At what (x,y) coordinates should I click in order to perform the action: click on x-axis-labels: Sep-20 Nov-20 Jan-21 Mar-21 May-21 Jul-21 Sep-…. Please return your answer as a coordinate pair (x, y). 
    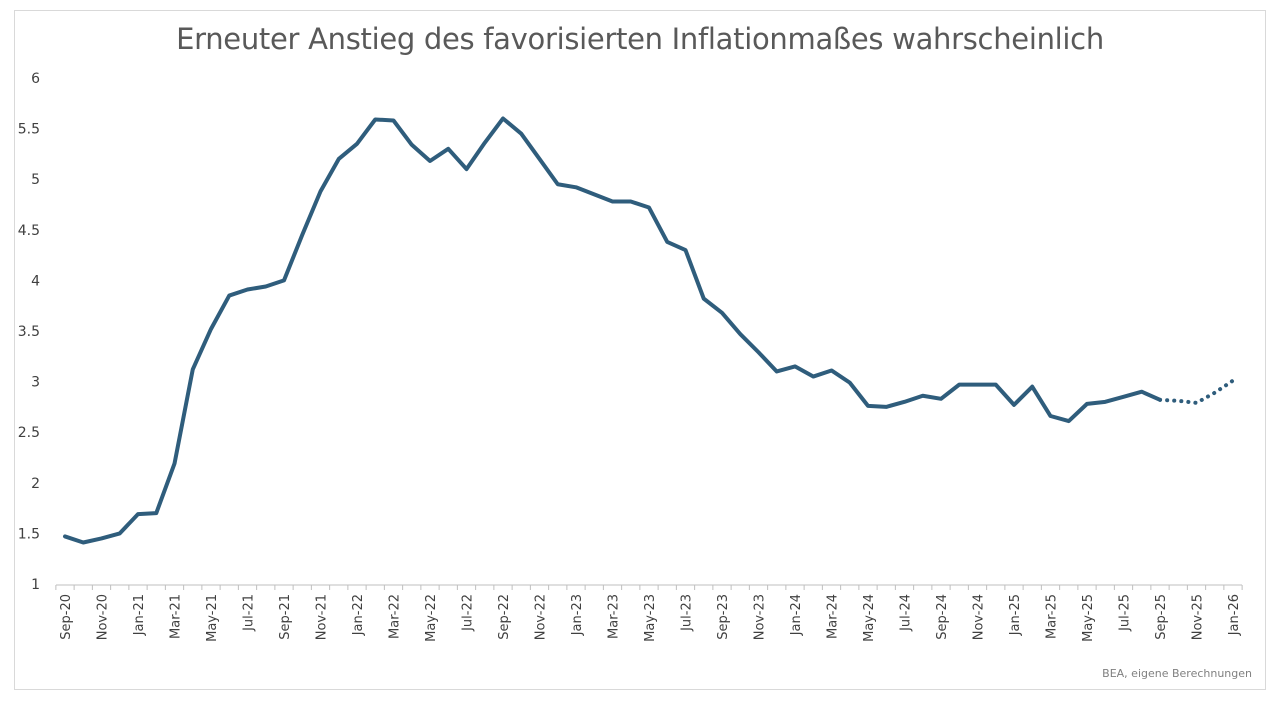
    Looking at the image, I should click on (650, 618).